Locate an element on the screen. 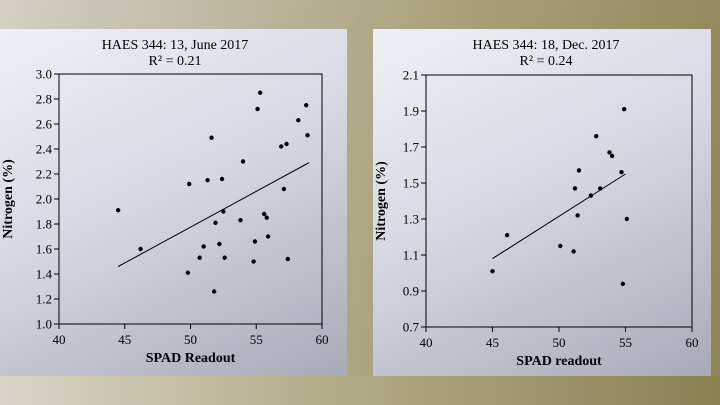 This screenshot has height=405, width=720. chart0-y-tick-label: 1.4 is located at coordinates (44, 274).